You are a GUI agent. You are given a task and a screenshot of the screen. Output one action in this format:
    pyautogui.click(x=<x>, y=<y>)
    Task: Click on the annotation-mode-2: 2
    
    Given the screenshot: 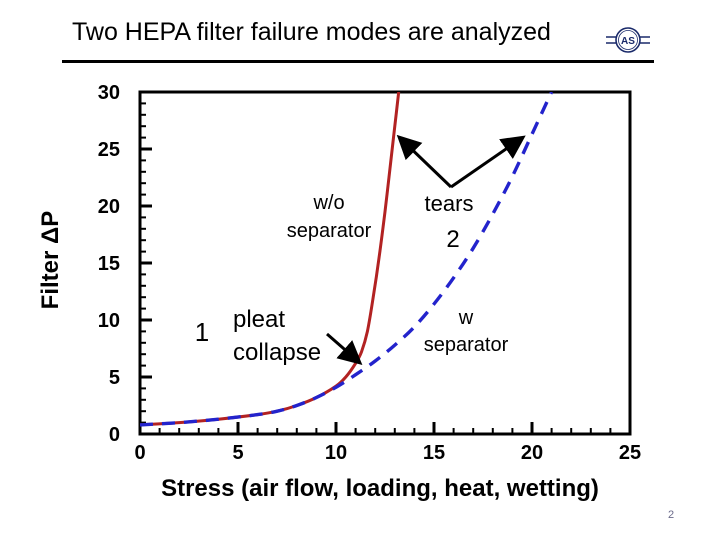 What is the action you would take?
    pyautogui.click(x=452, y=239)
    